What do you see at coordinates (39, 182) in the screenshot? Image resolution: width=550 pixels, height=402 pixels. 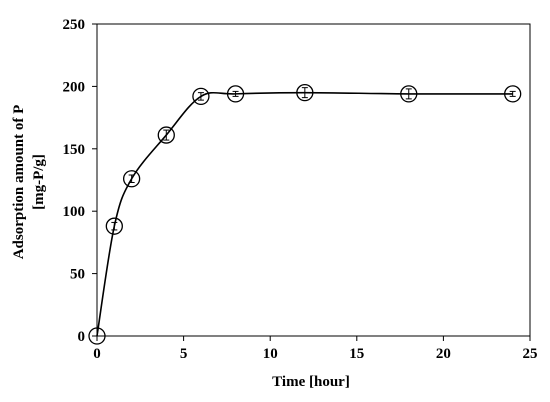 I see `y-axis-title-line2: [mg-P/g]` at bounding box center [39, 182].